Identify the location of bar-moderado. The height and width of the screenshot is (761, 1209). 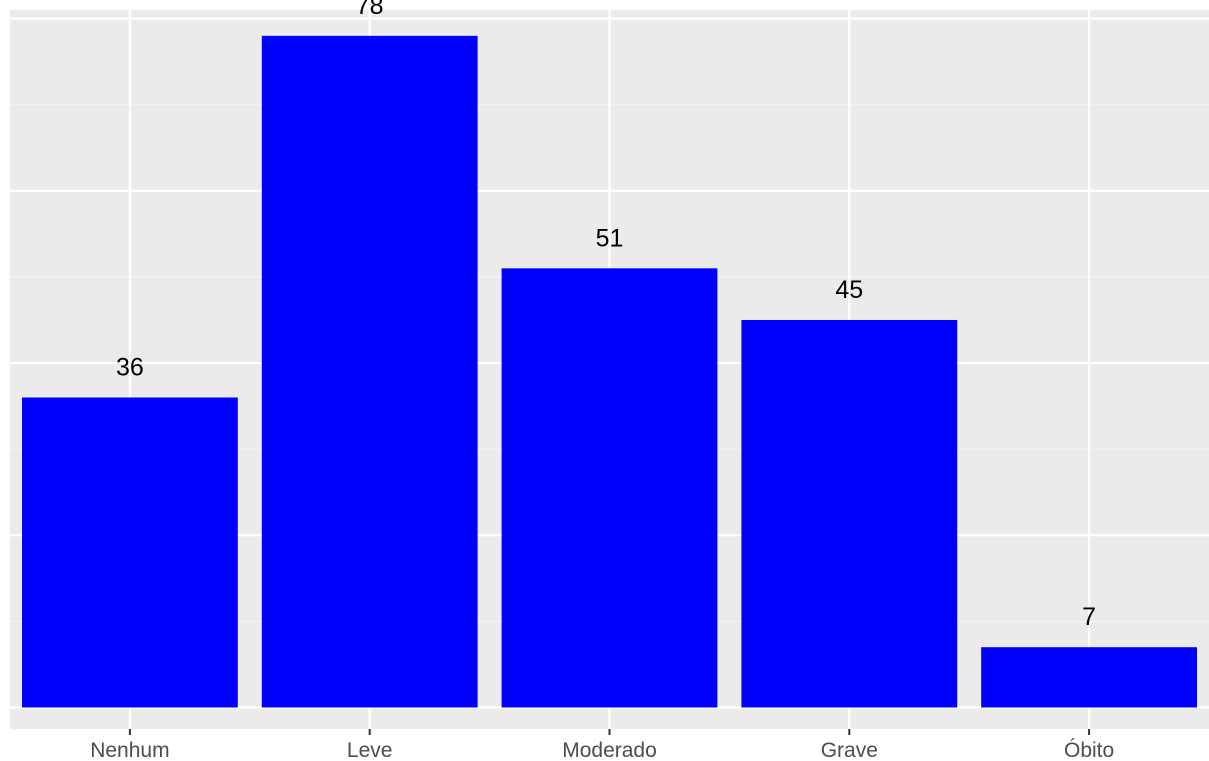
(609, 488).